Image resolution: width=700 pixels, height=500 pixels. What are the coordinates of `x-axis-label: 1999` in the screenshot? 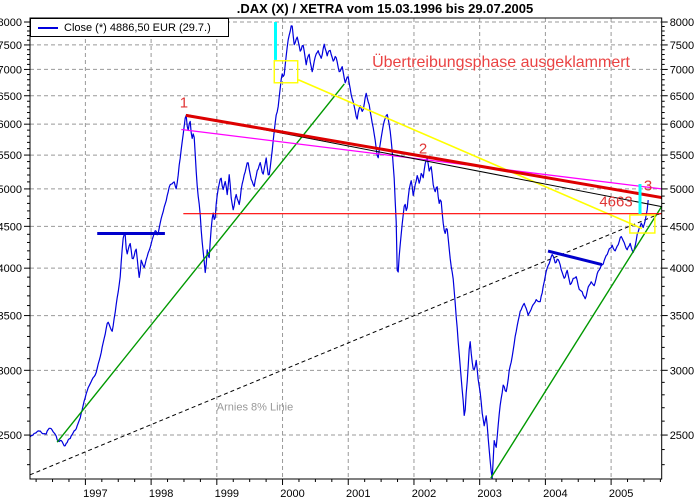 It's located at (227, 494).